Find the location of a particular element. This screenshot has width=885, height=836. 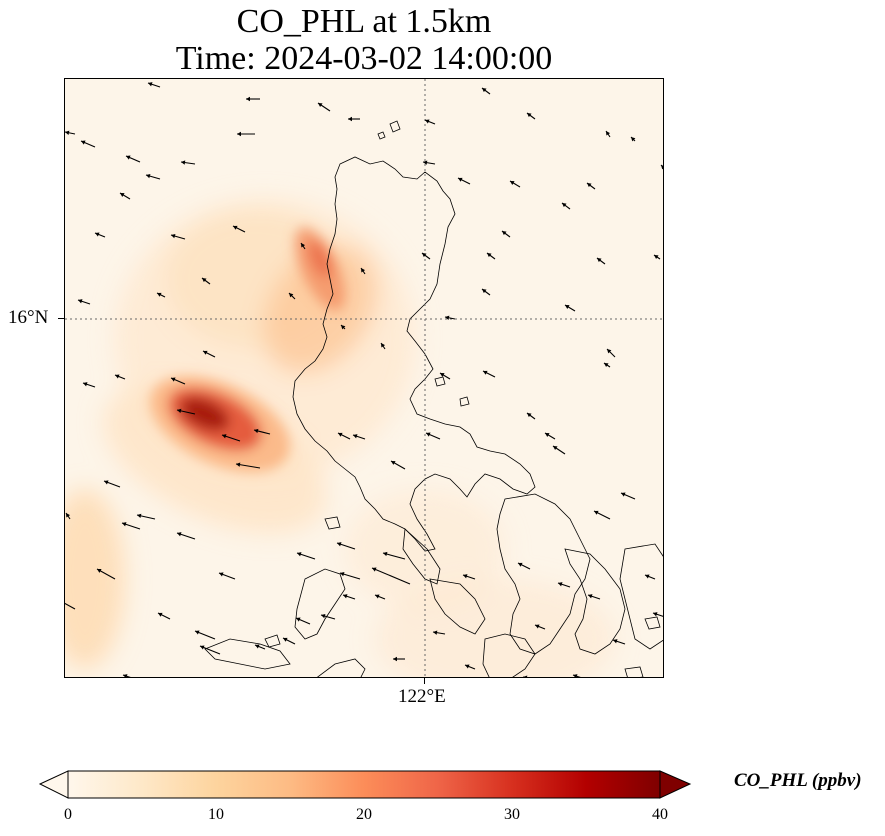

colorbar-tick-label: 30 is located at coordinates (512, 814).